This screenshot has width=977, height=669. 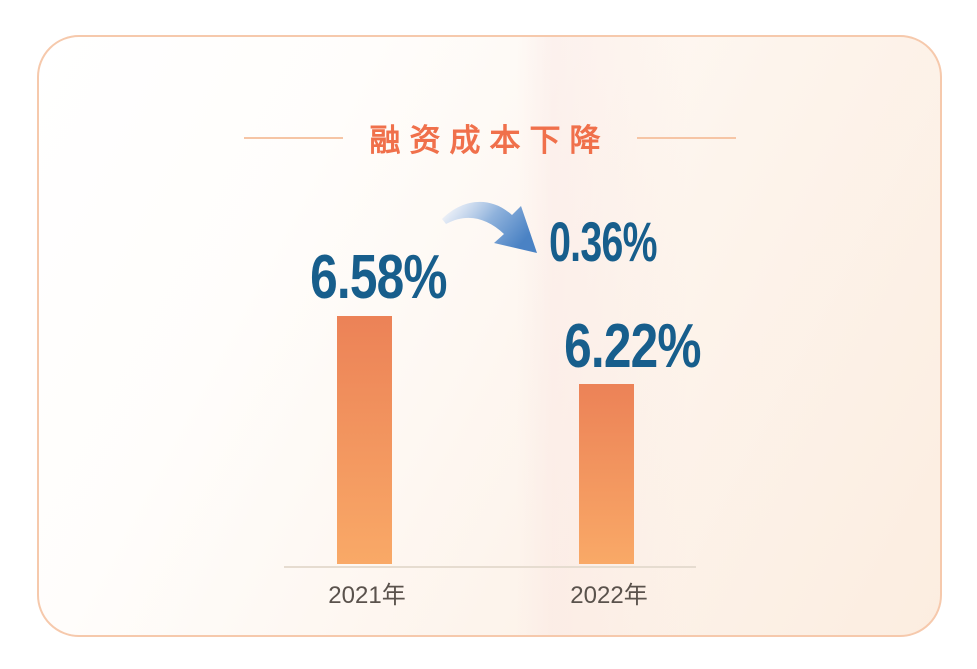 I want to click on change-value-label: 0.36%, so click(x=603, y=242).